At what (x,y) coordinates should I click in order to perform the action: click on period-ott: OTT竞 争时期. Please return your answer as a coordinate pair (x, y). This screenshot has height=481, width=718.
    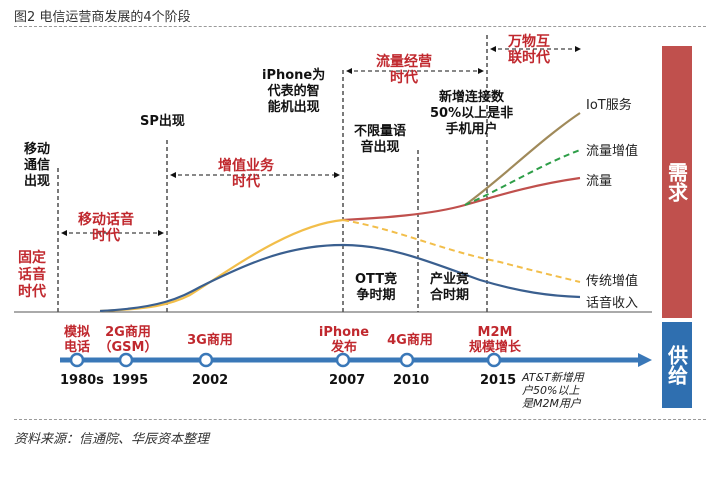
    Looking at the image, I should click on (376, 288).